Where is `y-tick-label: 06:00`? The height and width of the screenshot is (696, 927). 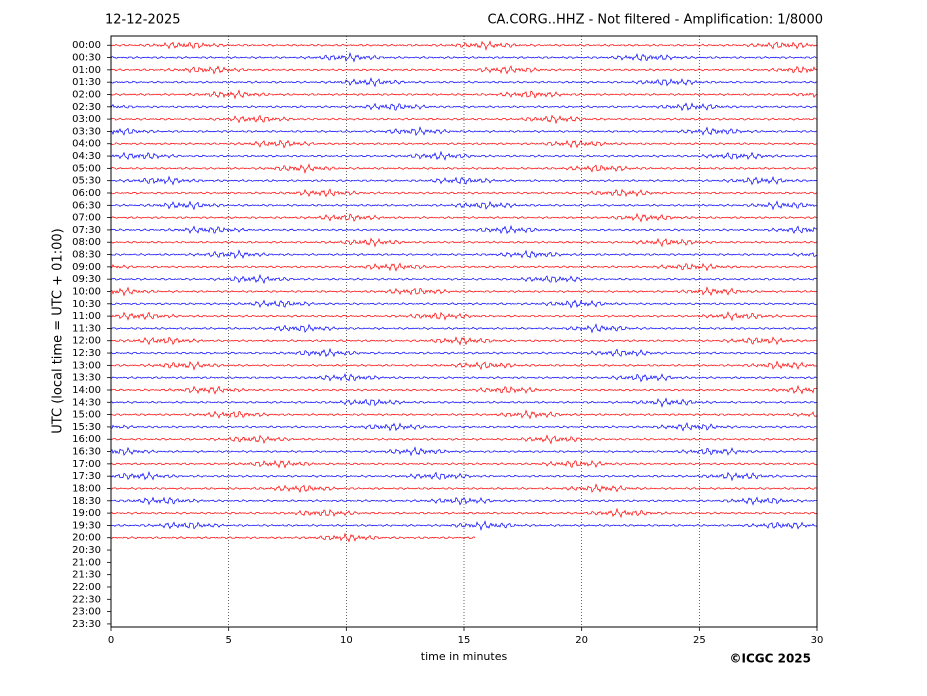
y-tick-label: 06:00 is located at coordinates (86, 193).